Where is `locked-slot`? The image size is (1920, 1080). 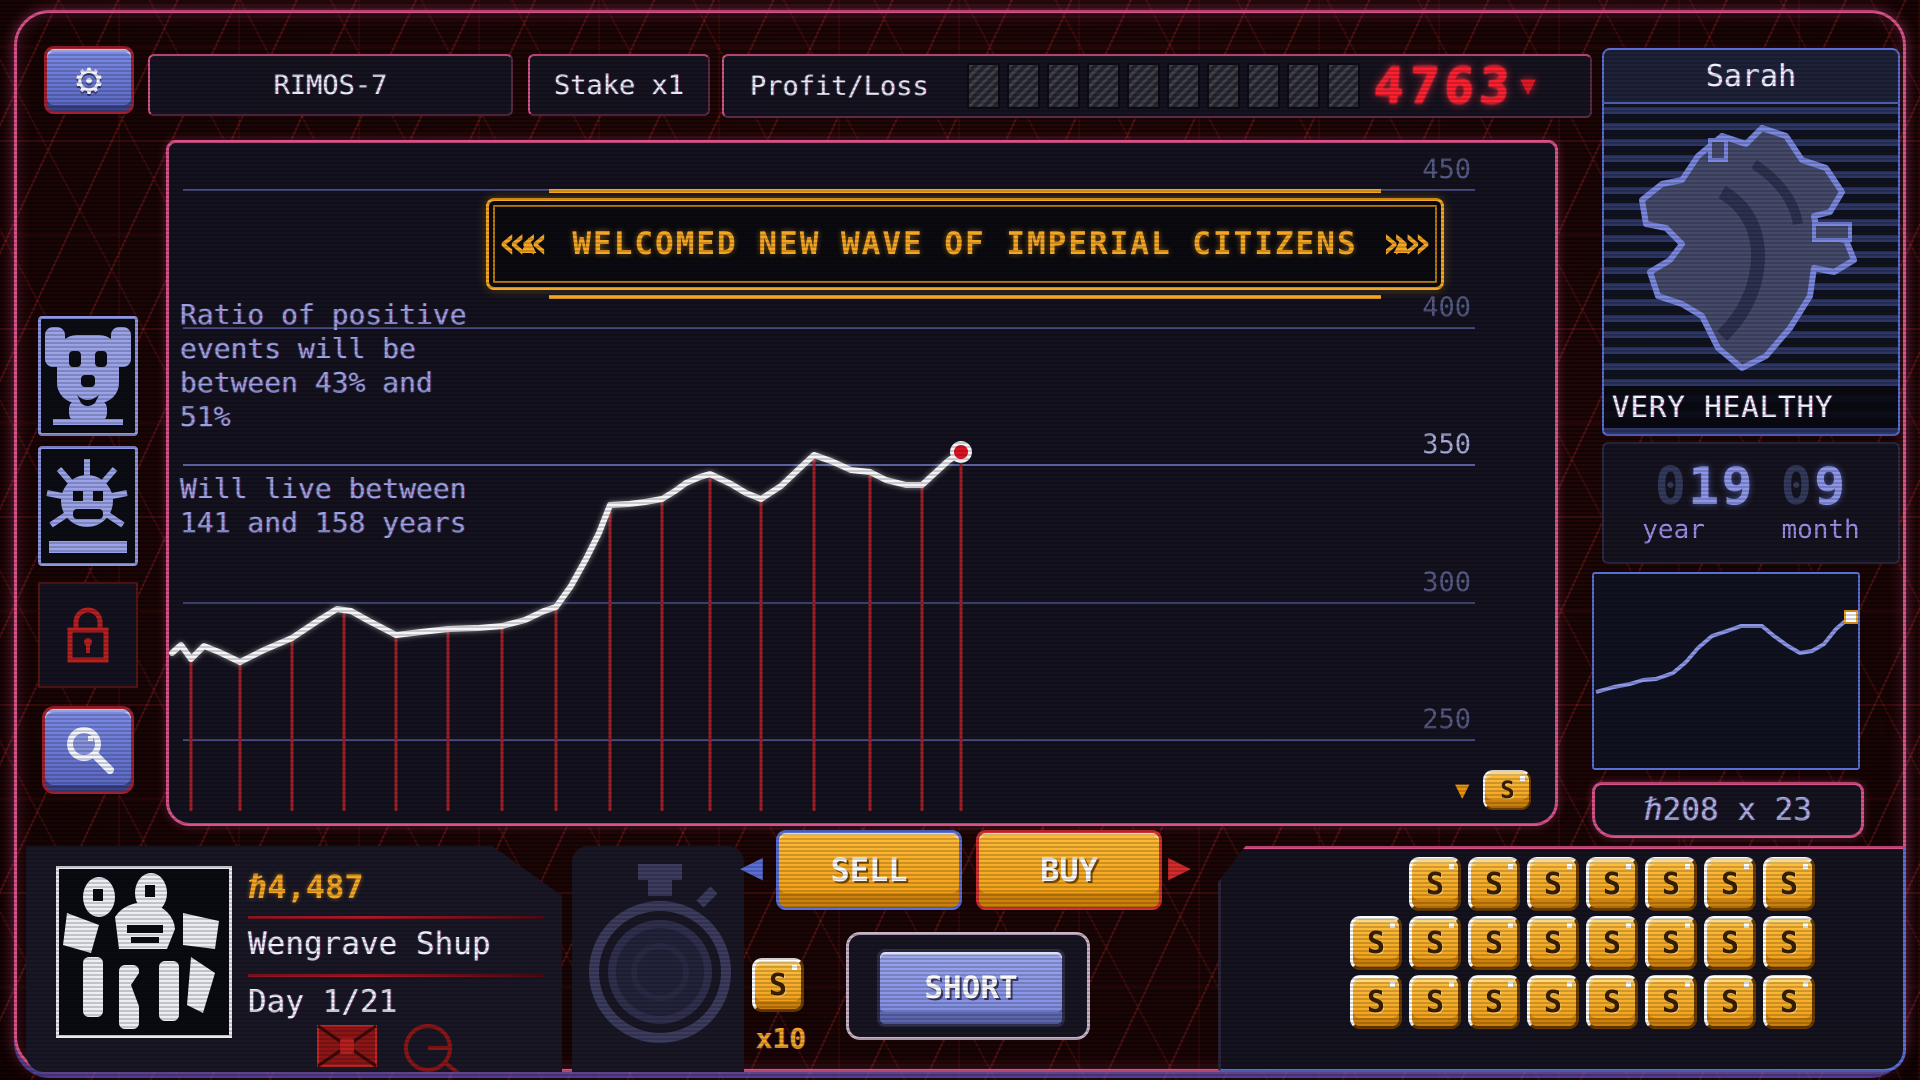
locked-slot is located at coordinates (88, 635).